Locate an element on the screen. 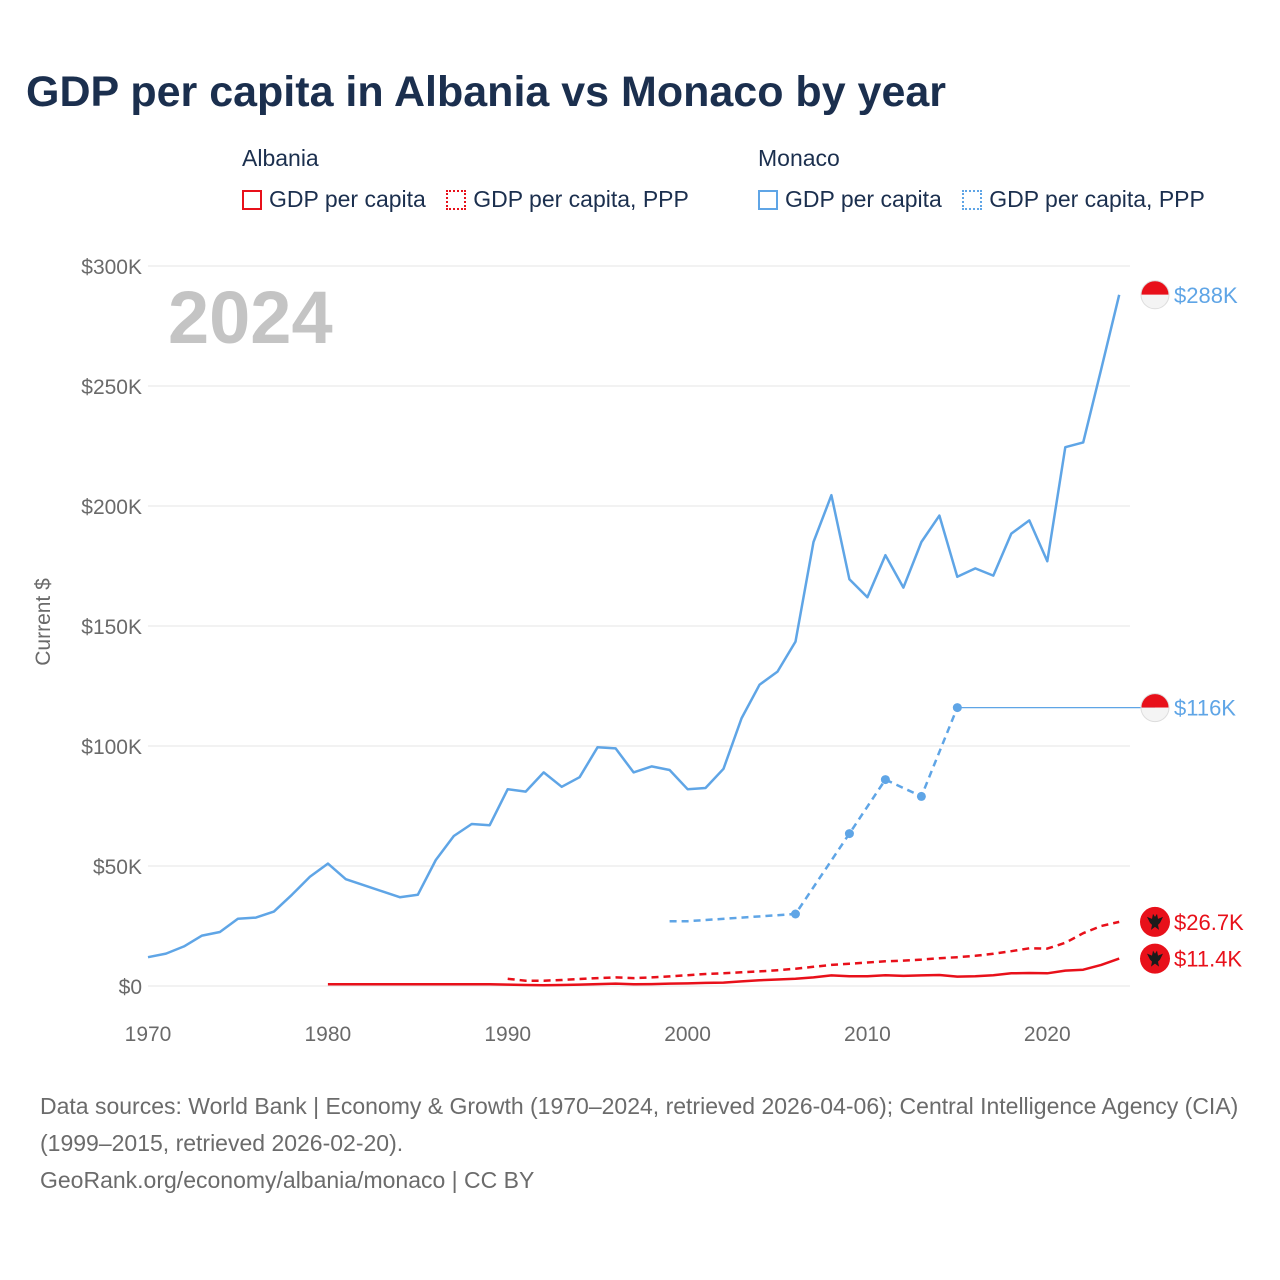  x-tick-label: 2010 is located at coordinates (867, 1034).